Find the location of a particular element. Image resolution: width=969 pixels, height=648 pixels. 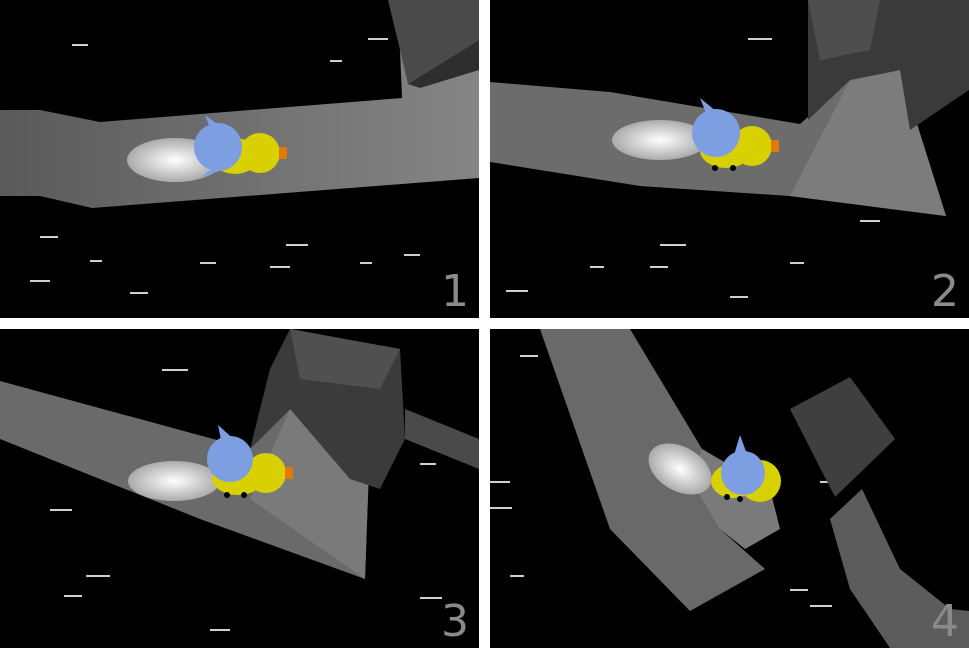

corner-block is located at coordinates (433, 42).